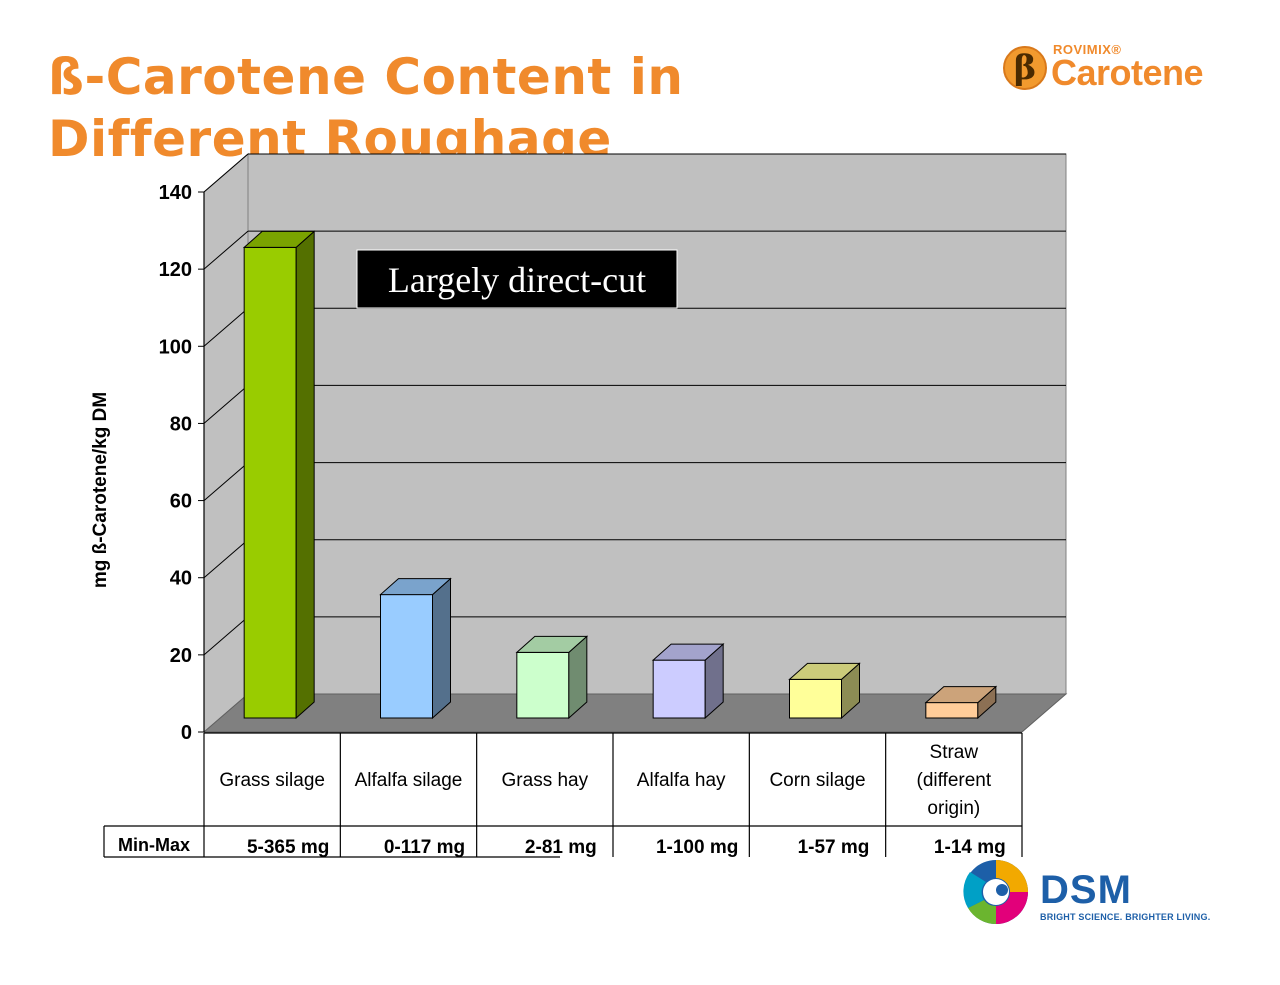 The image size is (1280, 985). What do you see at coordinates (697, 847) in the screenshot?
I see `min-max-value: 1-100 mg` at bounding box center [697, 847].